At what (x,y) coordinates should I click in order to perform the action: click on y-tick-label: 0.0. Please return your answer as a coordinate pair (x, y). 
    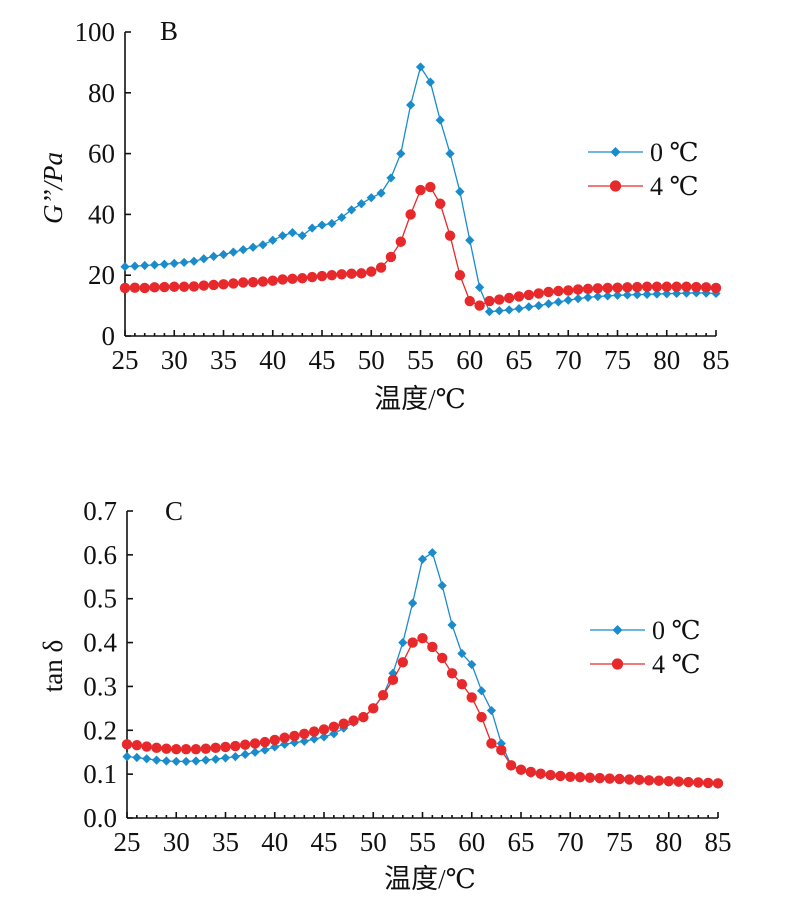
    Looking at the image, I should click on (100, 818).